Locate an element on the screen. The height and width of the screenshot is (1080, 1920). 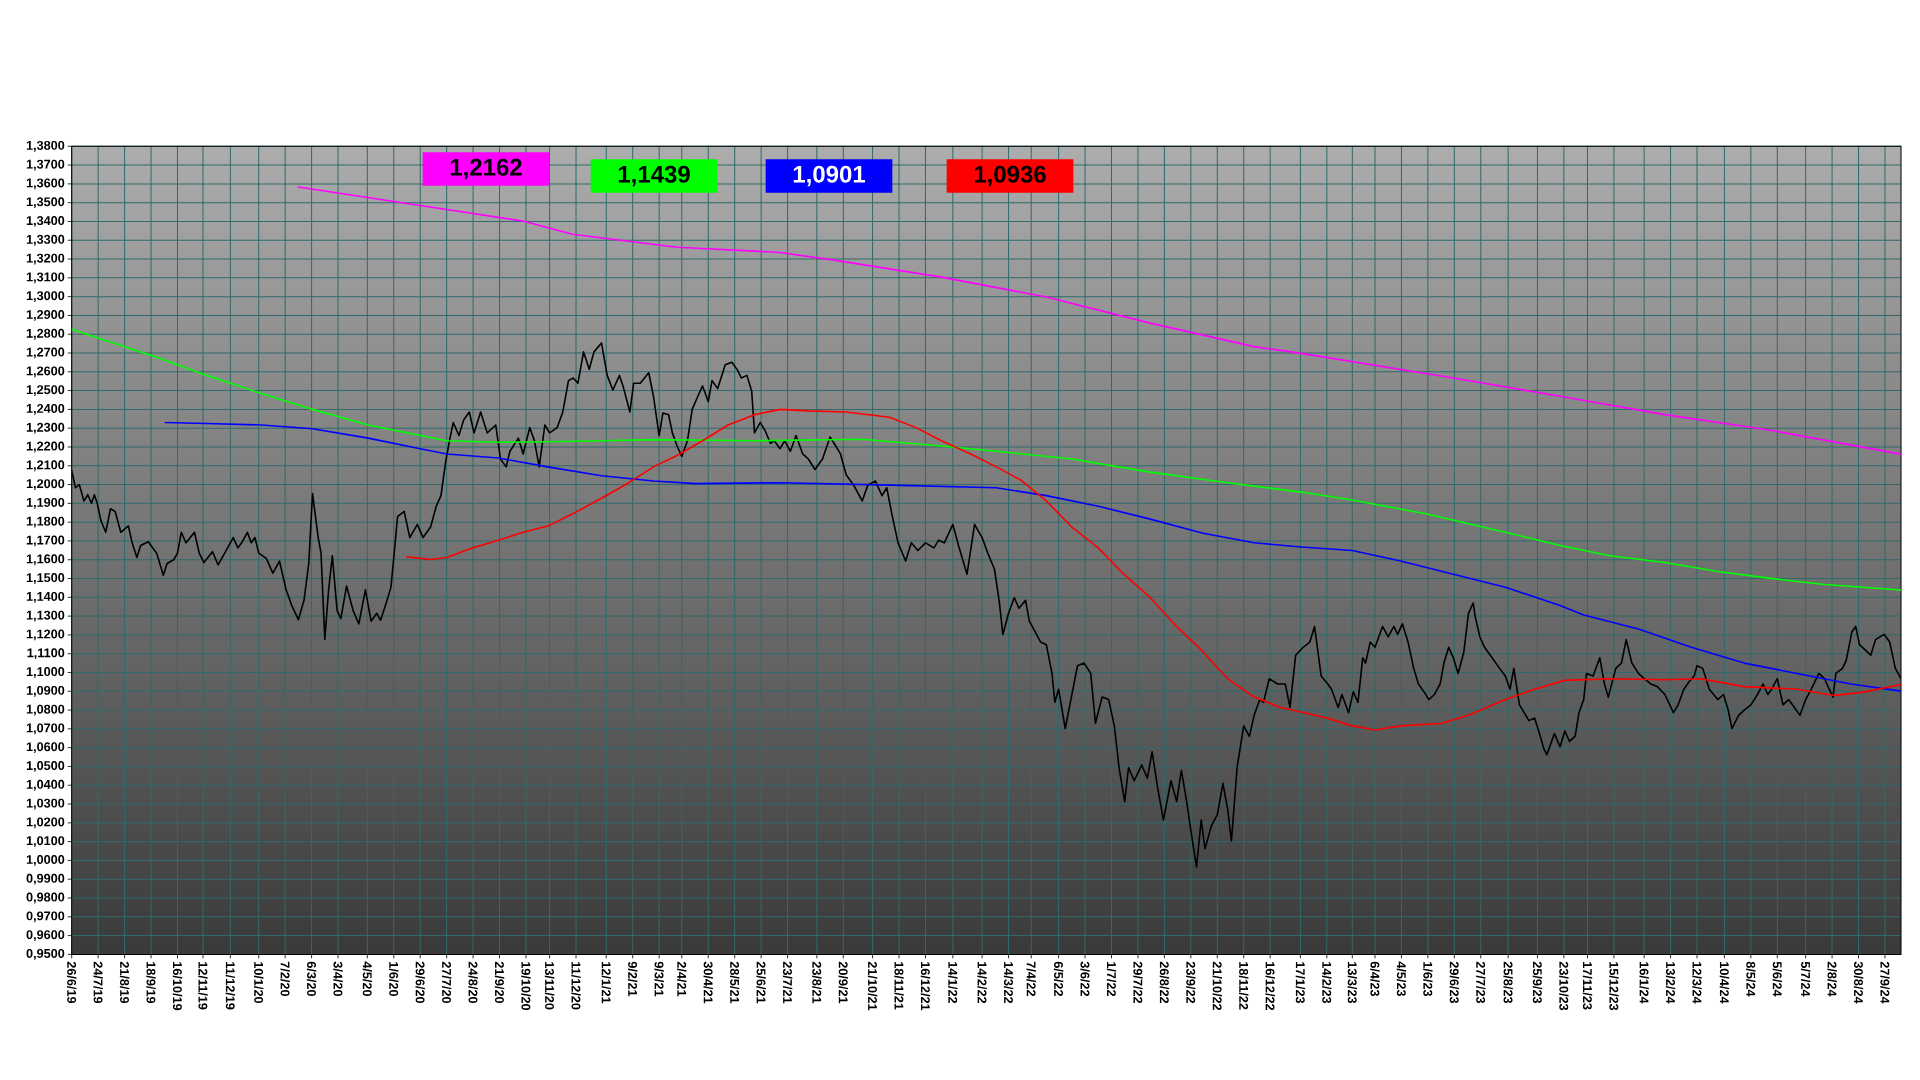
annotation: 1,1439 is located at coordinates (654, 176).